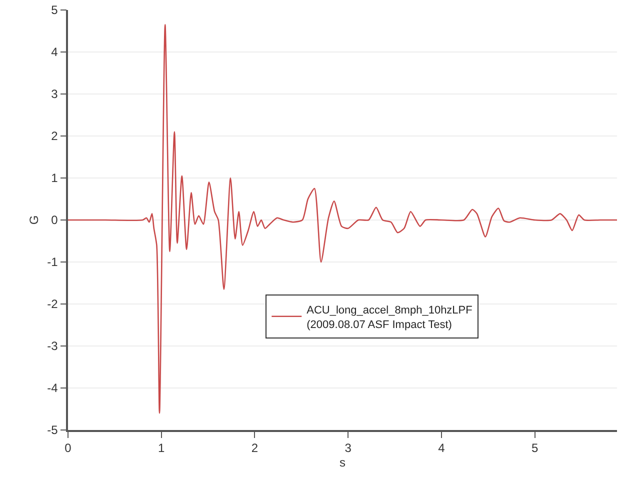 The height and width of the screenshot is (479, 621). I want to click on x-axis-title: s, so click(343, 463).